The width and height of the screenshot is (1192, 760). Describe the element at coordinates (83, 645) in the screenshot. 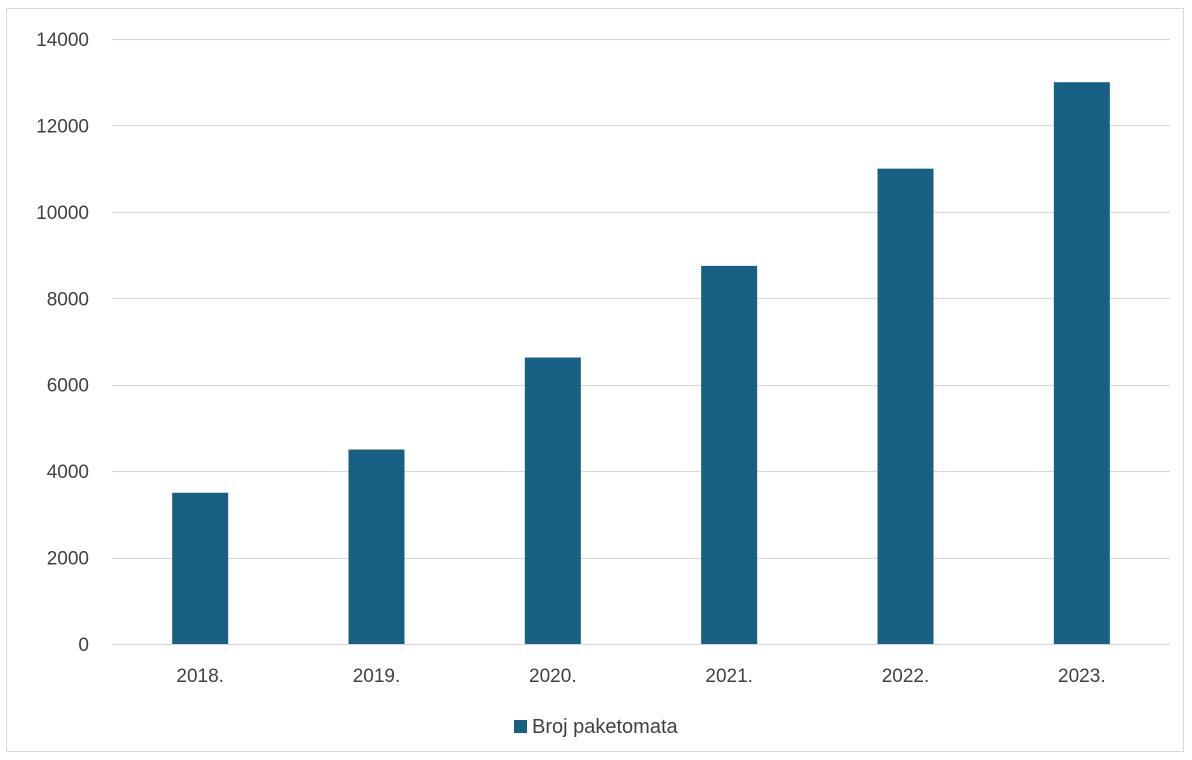

I see `y-tick-label: 0` at that location.